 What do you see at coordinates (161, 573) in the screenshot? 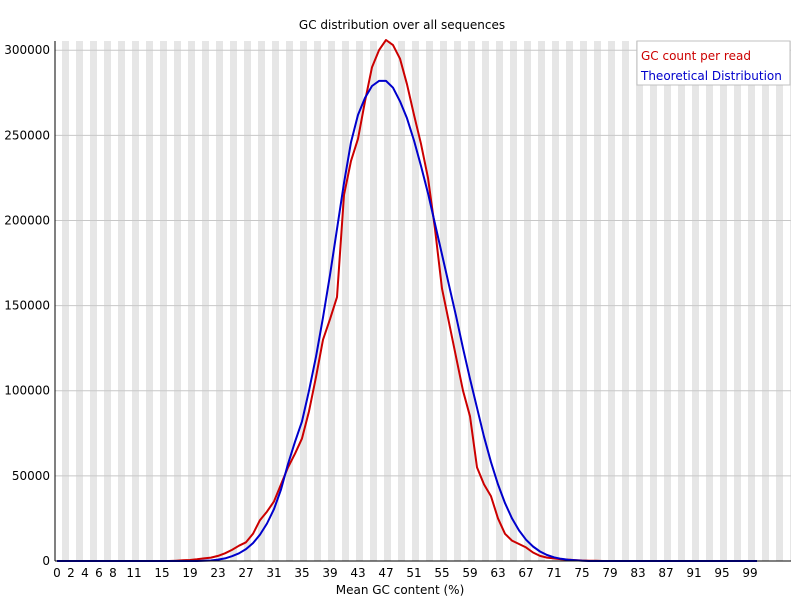
I see `x-tick-label: 15` at bounding box center [161, 573].